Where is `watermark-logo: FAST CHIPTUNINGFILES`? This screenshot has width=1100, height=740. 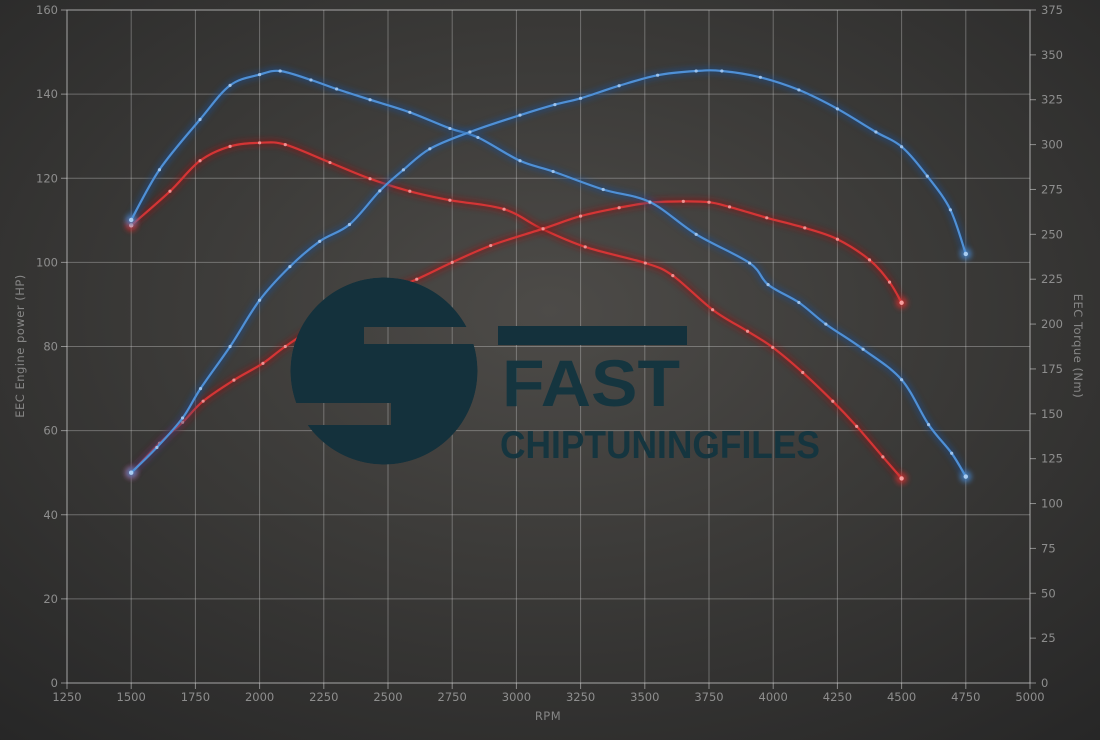
watermark-logo: FAST CHIPTUNINGFILES is located at coordinates (555, 372).